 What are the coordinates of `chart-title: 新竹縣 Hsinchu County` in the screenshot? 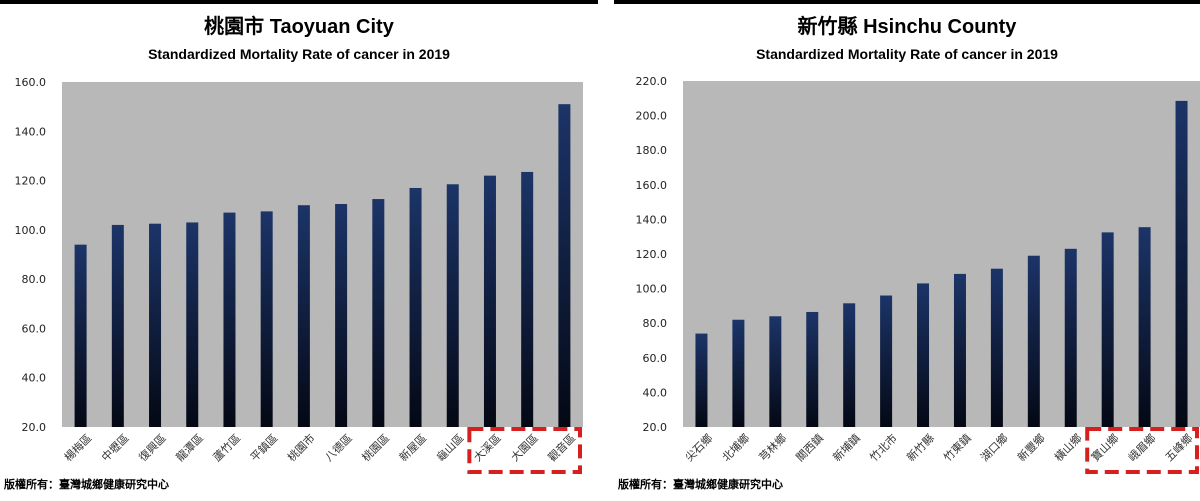 It's located at (907, 27).